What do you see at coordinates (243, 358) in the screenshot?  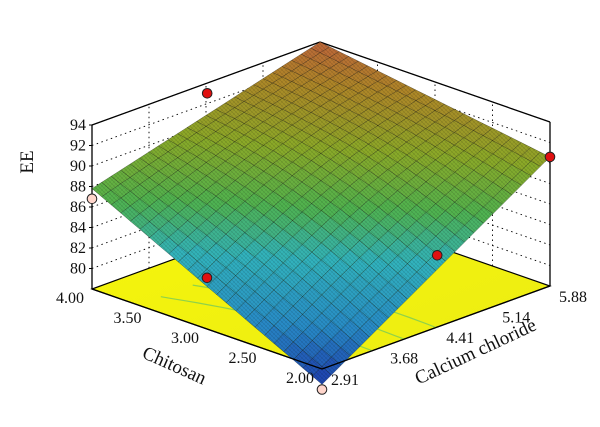 I see `chitosan-tick-label: 2.50` at bounding box center [243, 358].